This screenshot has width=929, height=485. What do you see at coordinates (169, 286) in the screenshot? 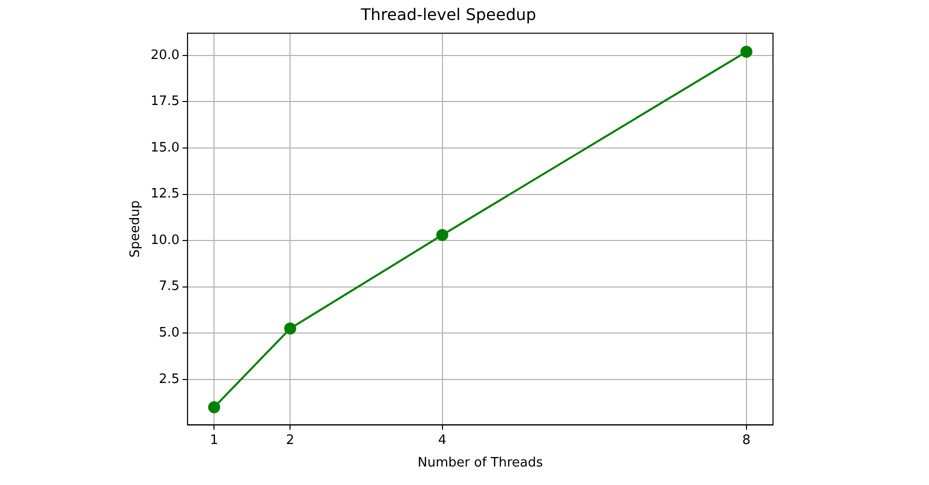
I see `y-tick-label: 7.5` at bounding box center [169, 286].